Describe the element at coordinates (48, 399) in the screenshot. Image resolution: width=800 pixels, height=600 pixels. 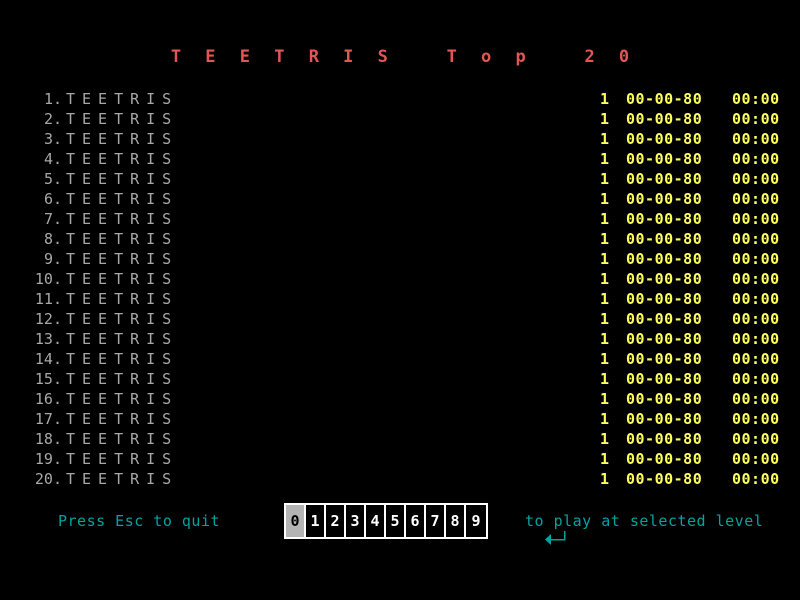
I see `score-rank: 16.` at that location.